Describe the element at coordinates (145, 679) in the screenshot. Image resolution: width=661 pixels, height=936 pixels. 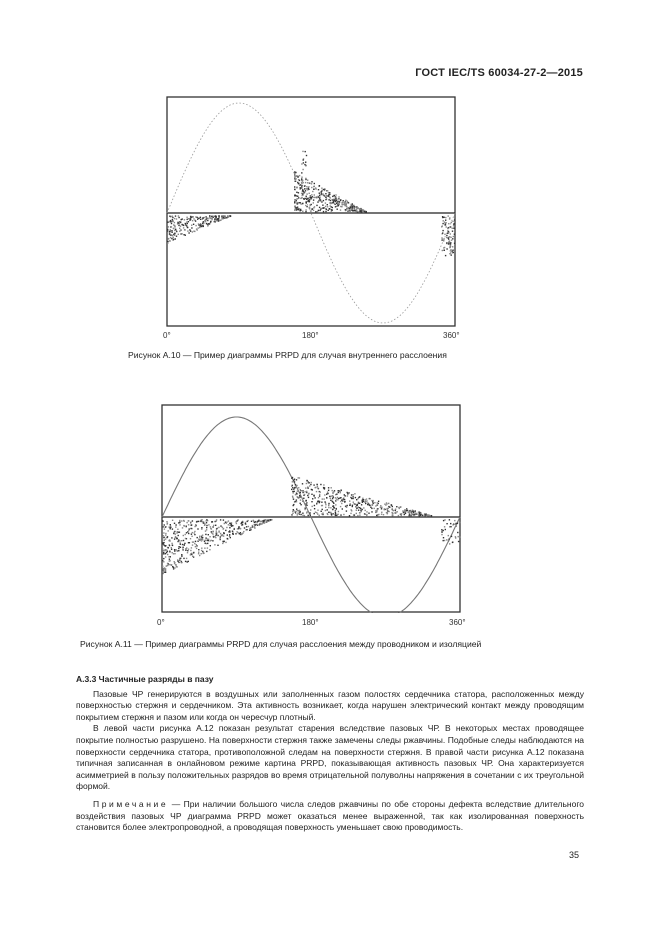
I see `section-heading: А.3.3 Частичные разряды в пазу` at that location.